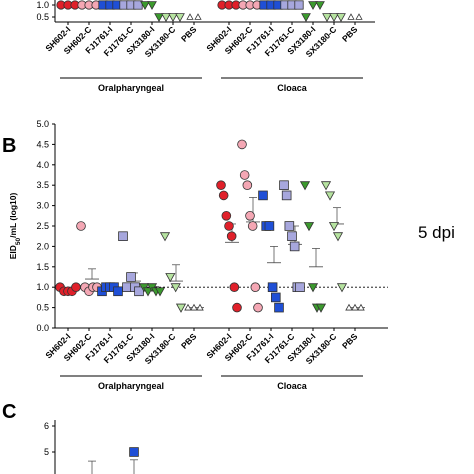 Image resolution: width=474 pixels, height=474 pixels. I want to click on y-axis-label-b: EID50/mL (log10), so click(15, 226).